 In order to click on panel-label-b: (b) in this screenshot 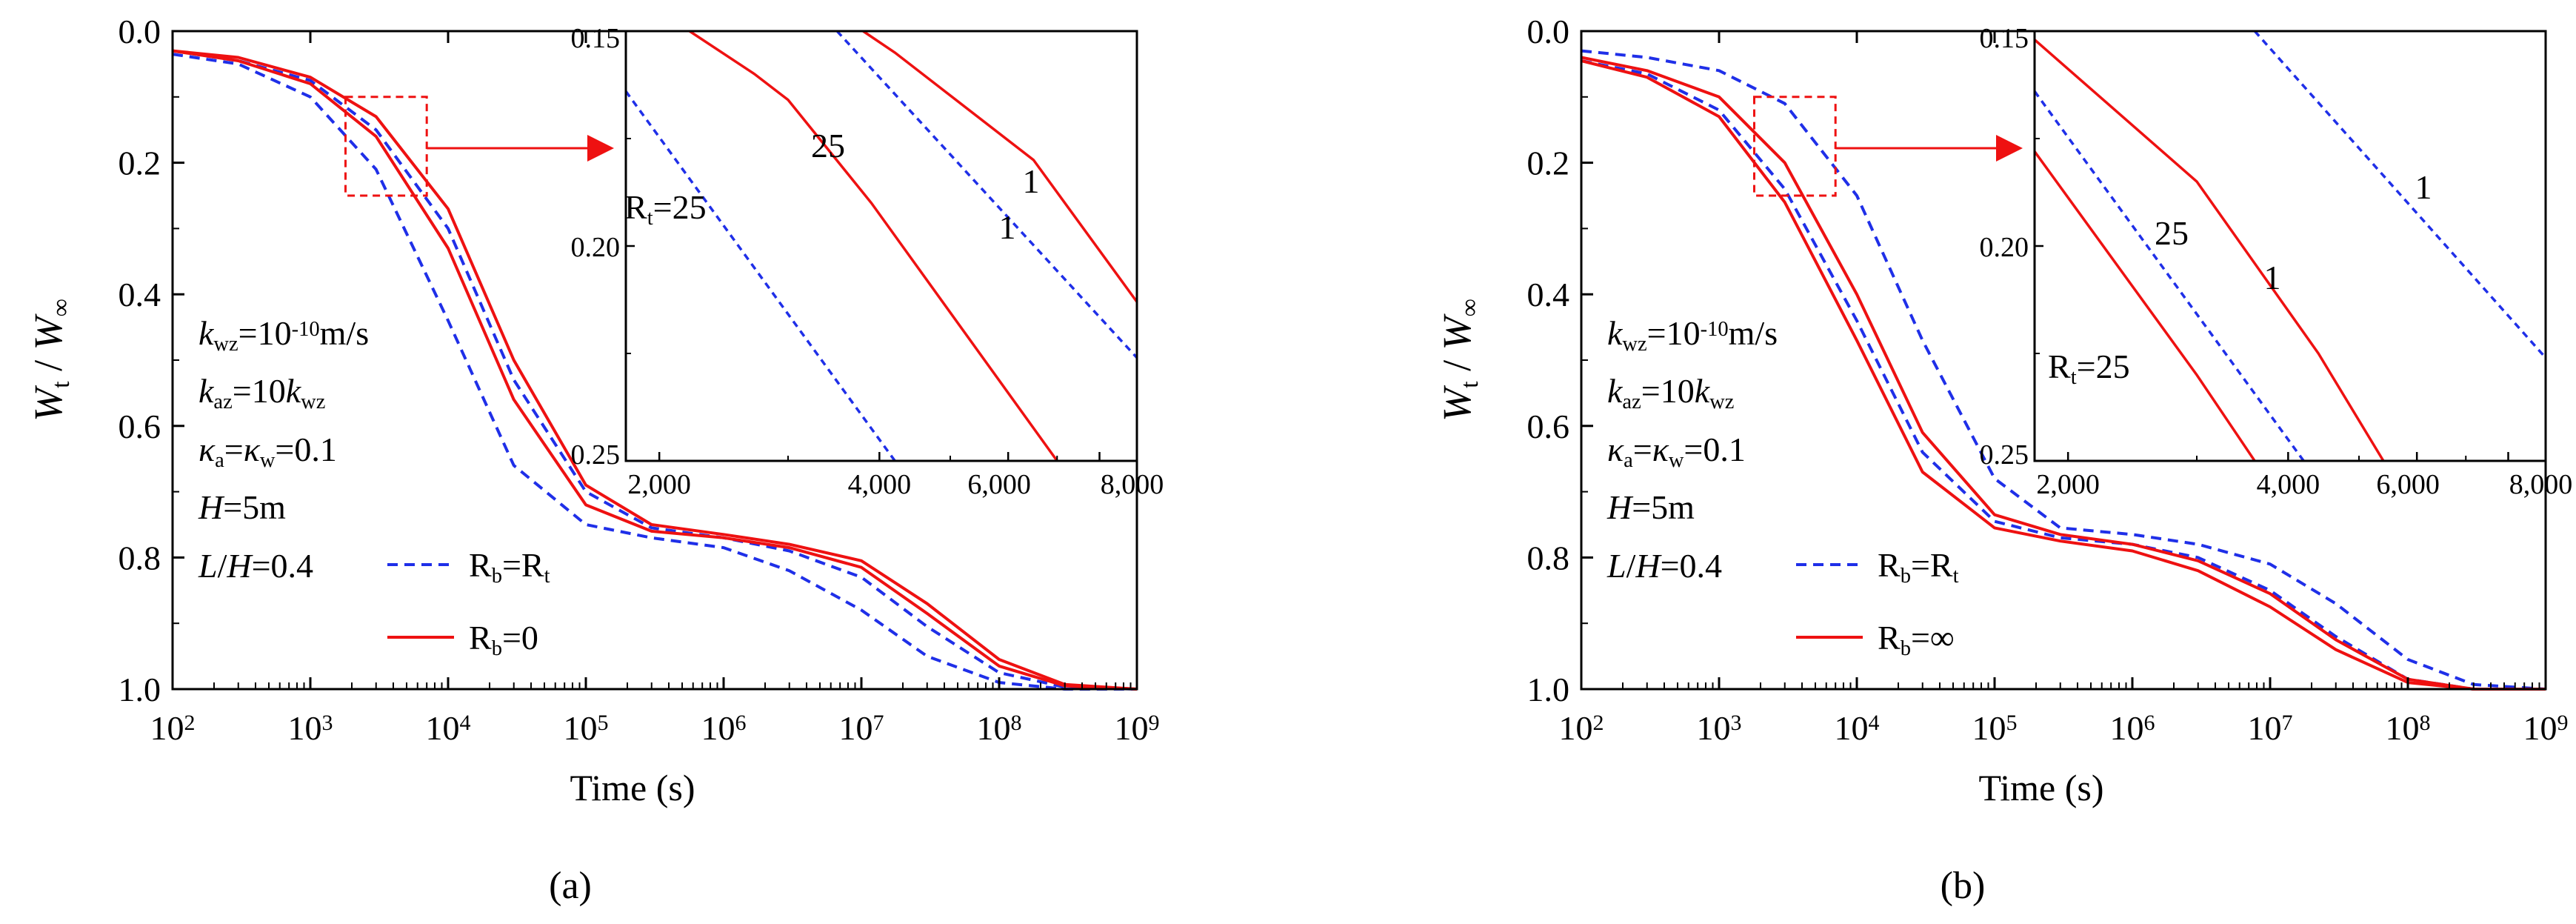, I will do `click(1963, 886)`.